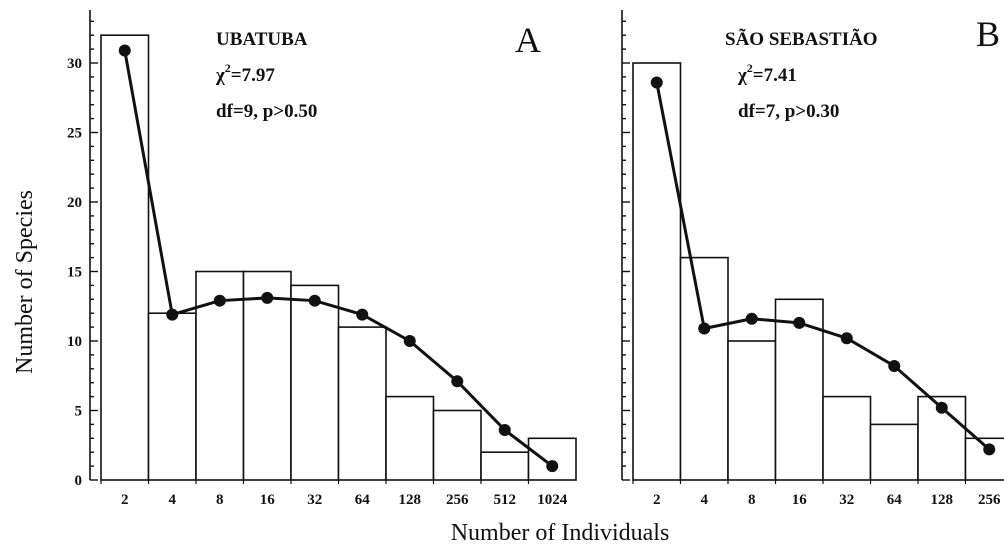 This screenshot has width=1004, height=547. Describe the element at coordinates (942, 500) in the screenshot. I see `panelB-x-tick-label: 128` at that location.